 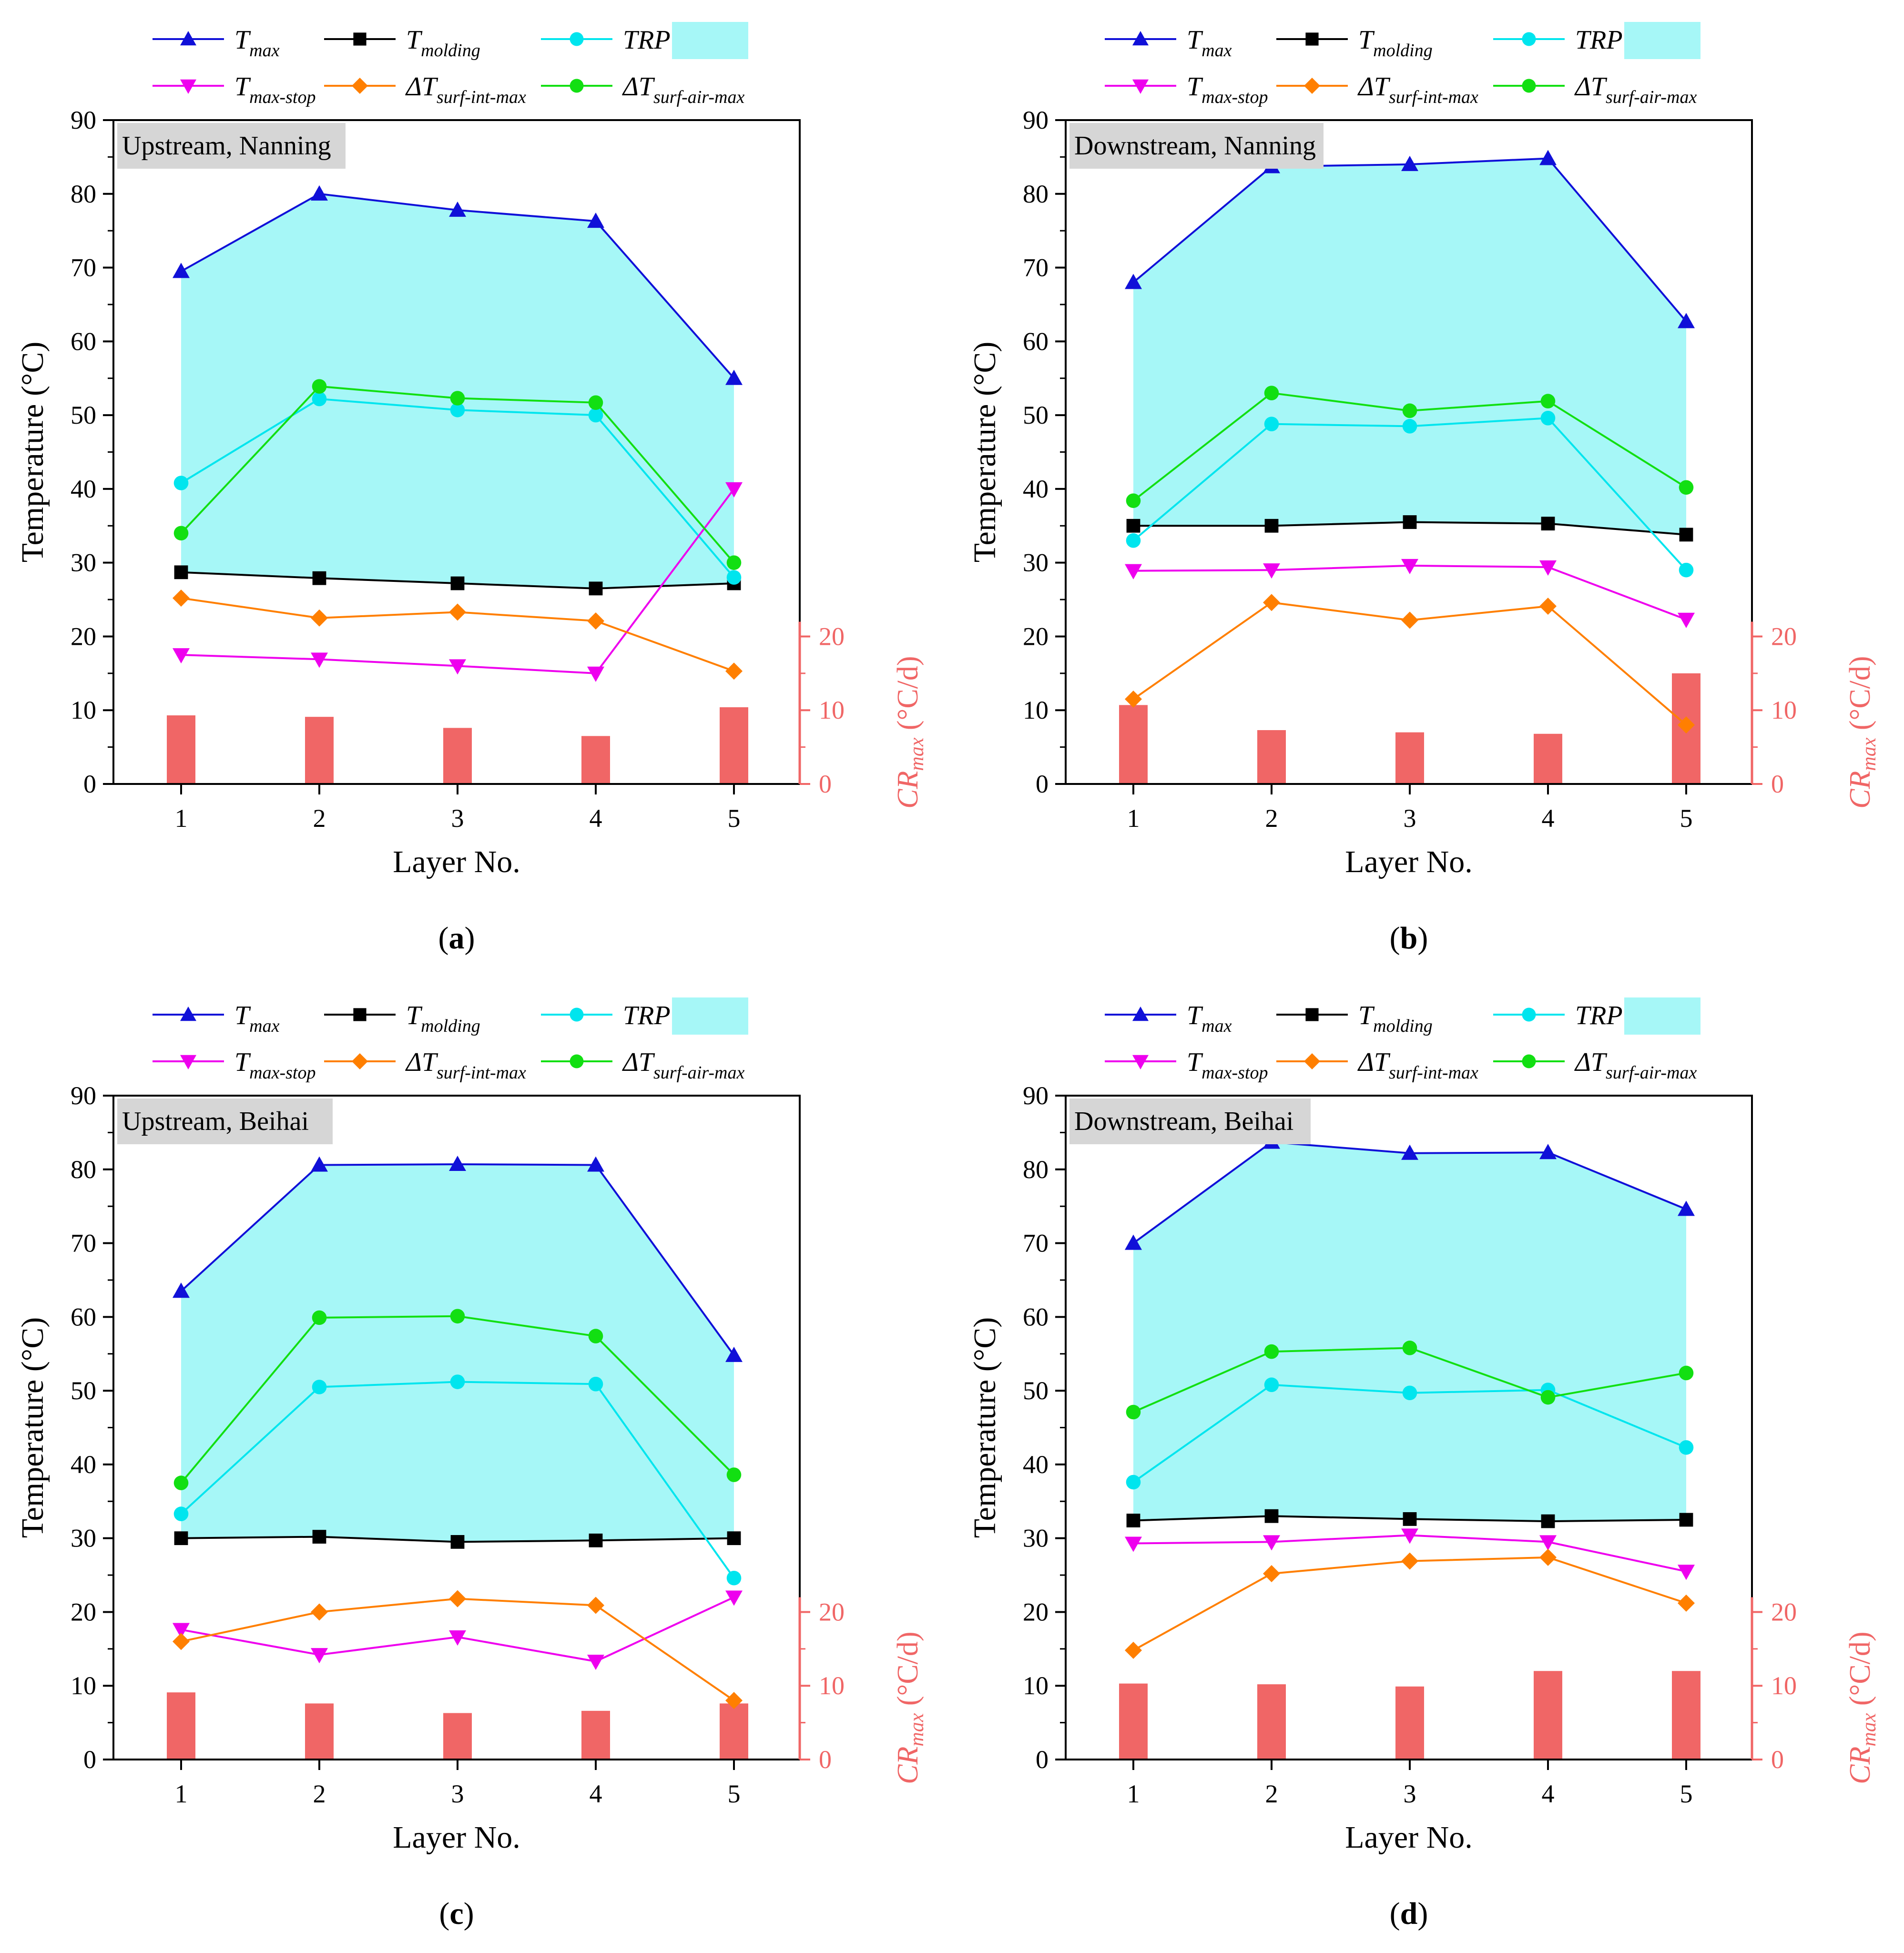 I want to click on y2-tick-label: 0, so click(x=1777, y=784).